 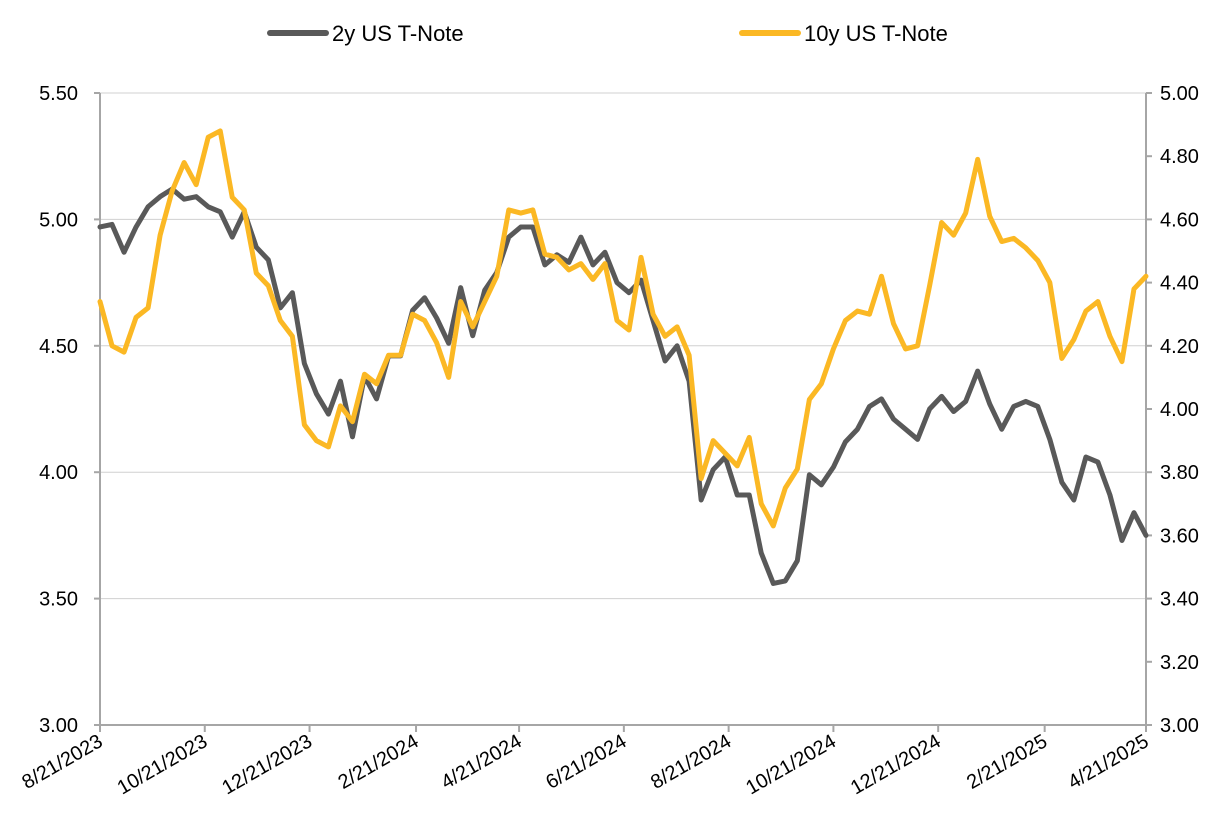 I want to click on x-tick-label: 4/21/2025, so click(x=1108, y=762).